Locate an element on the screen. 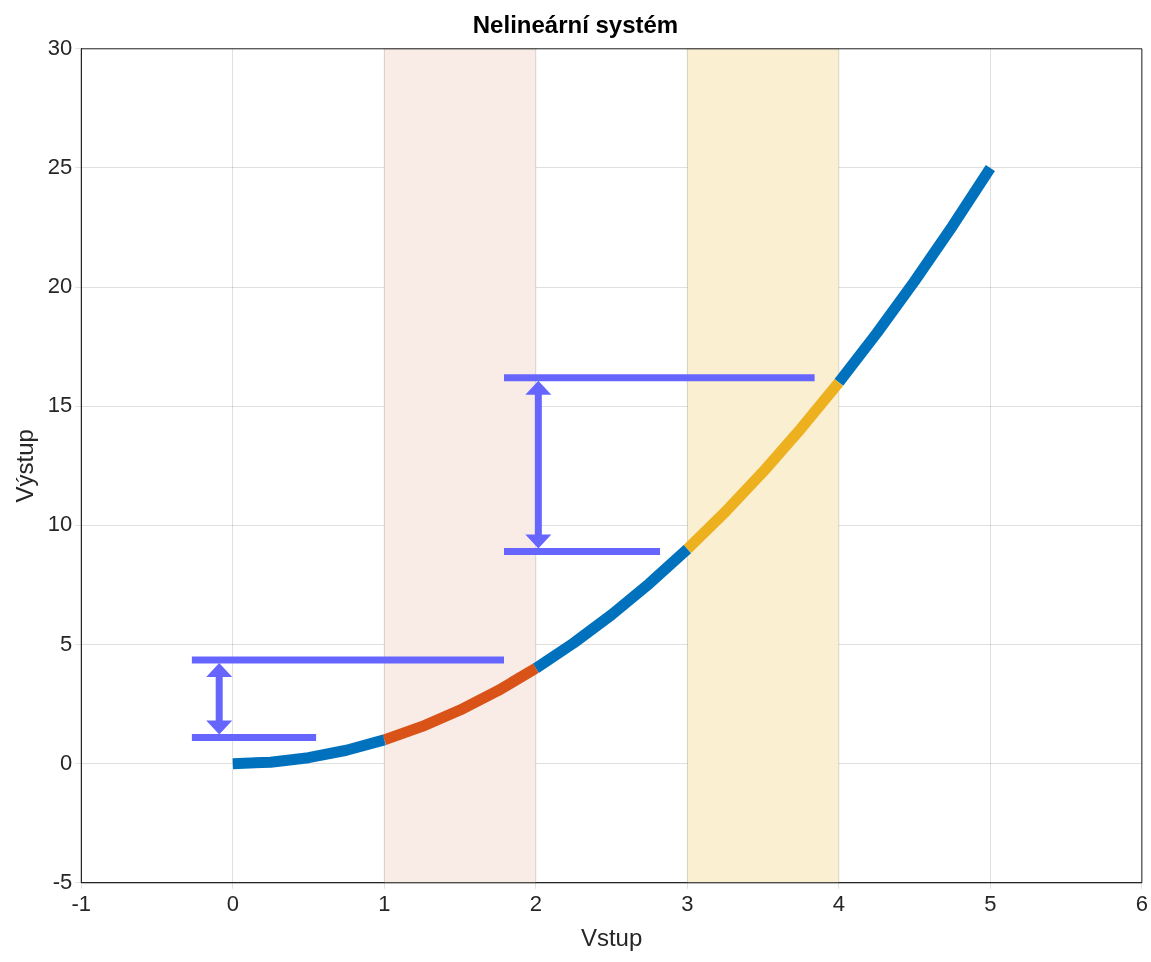  x-tick-label: 0 is located at coordinates (232, 904).